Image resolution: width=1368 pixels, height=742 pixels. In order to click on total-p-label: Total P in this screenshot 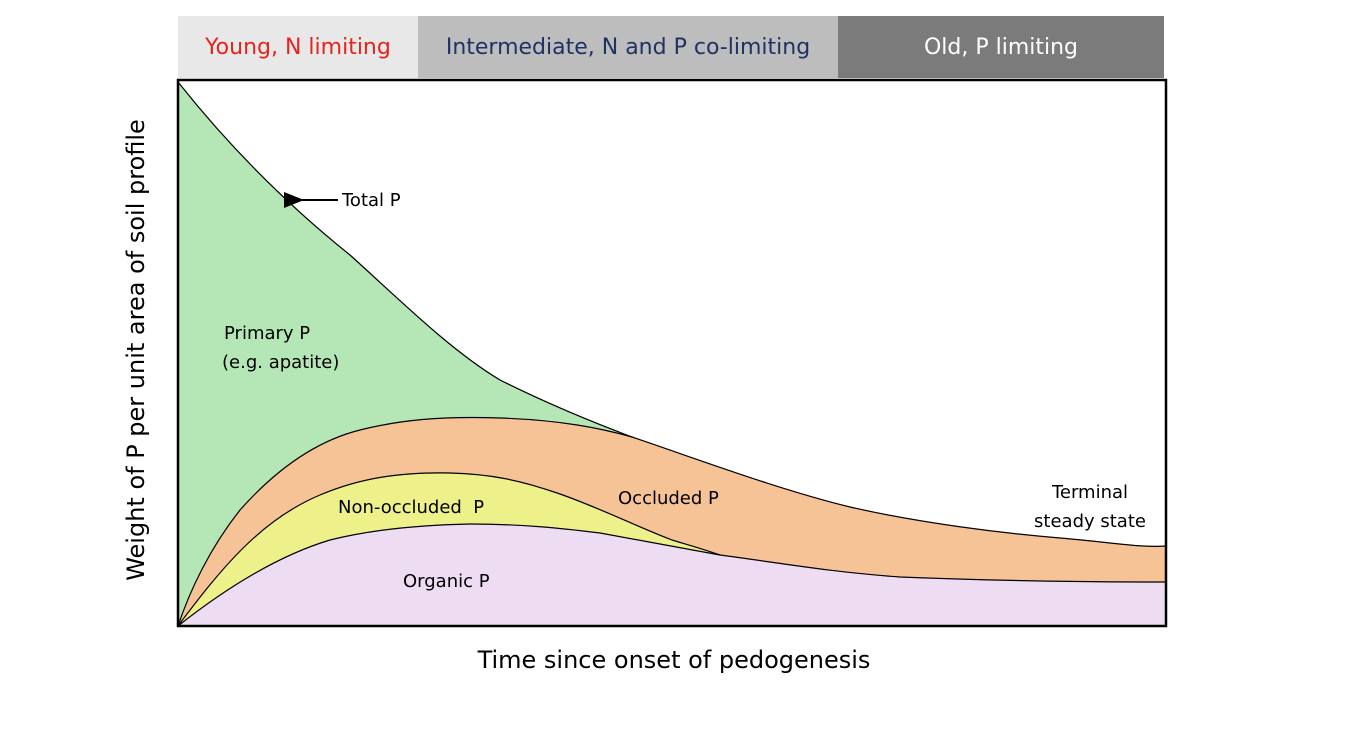, I will do `click(371, 200)`.